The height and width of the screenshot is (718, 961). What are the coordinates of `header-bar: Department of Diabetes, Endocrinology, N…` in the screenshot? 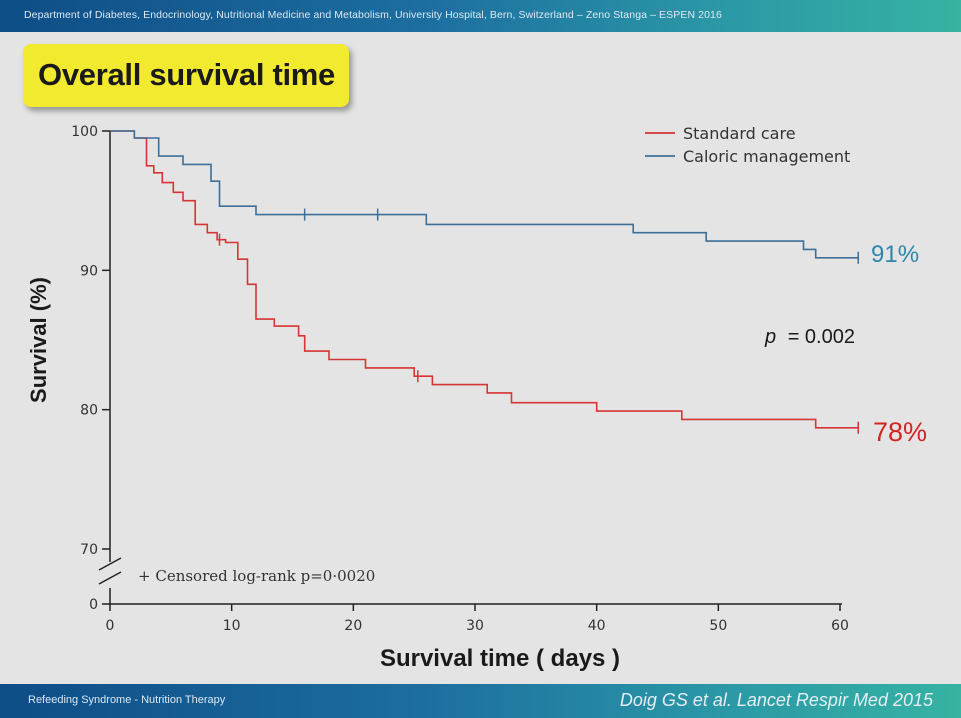 It's located at (480, 16).